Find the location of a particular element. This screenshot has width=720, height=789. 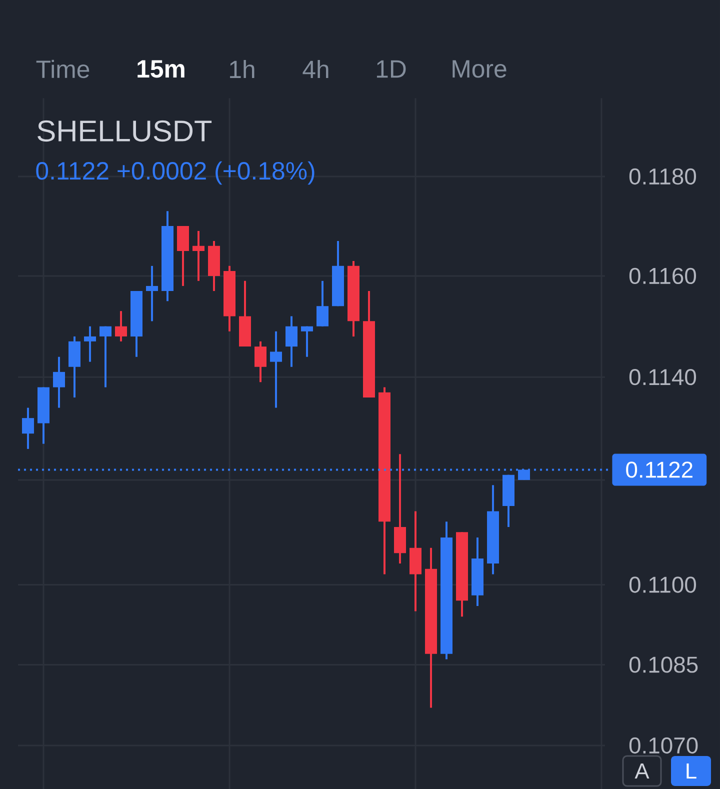

text: Time is located at coordinates (63, 69).